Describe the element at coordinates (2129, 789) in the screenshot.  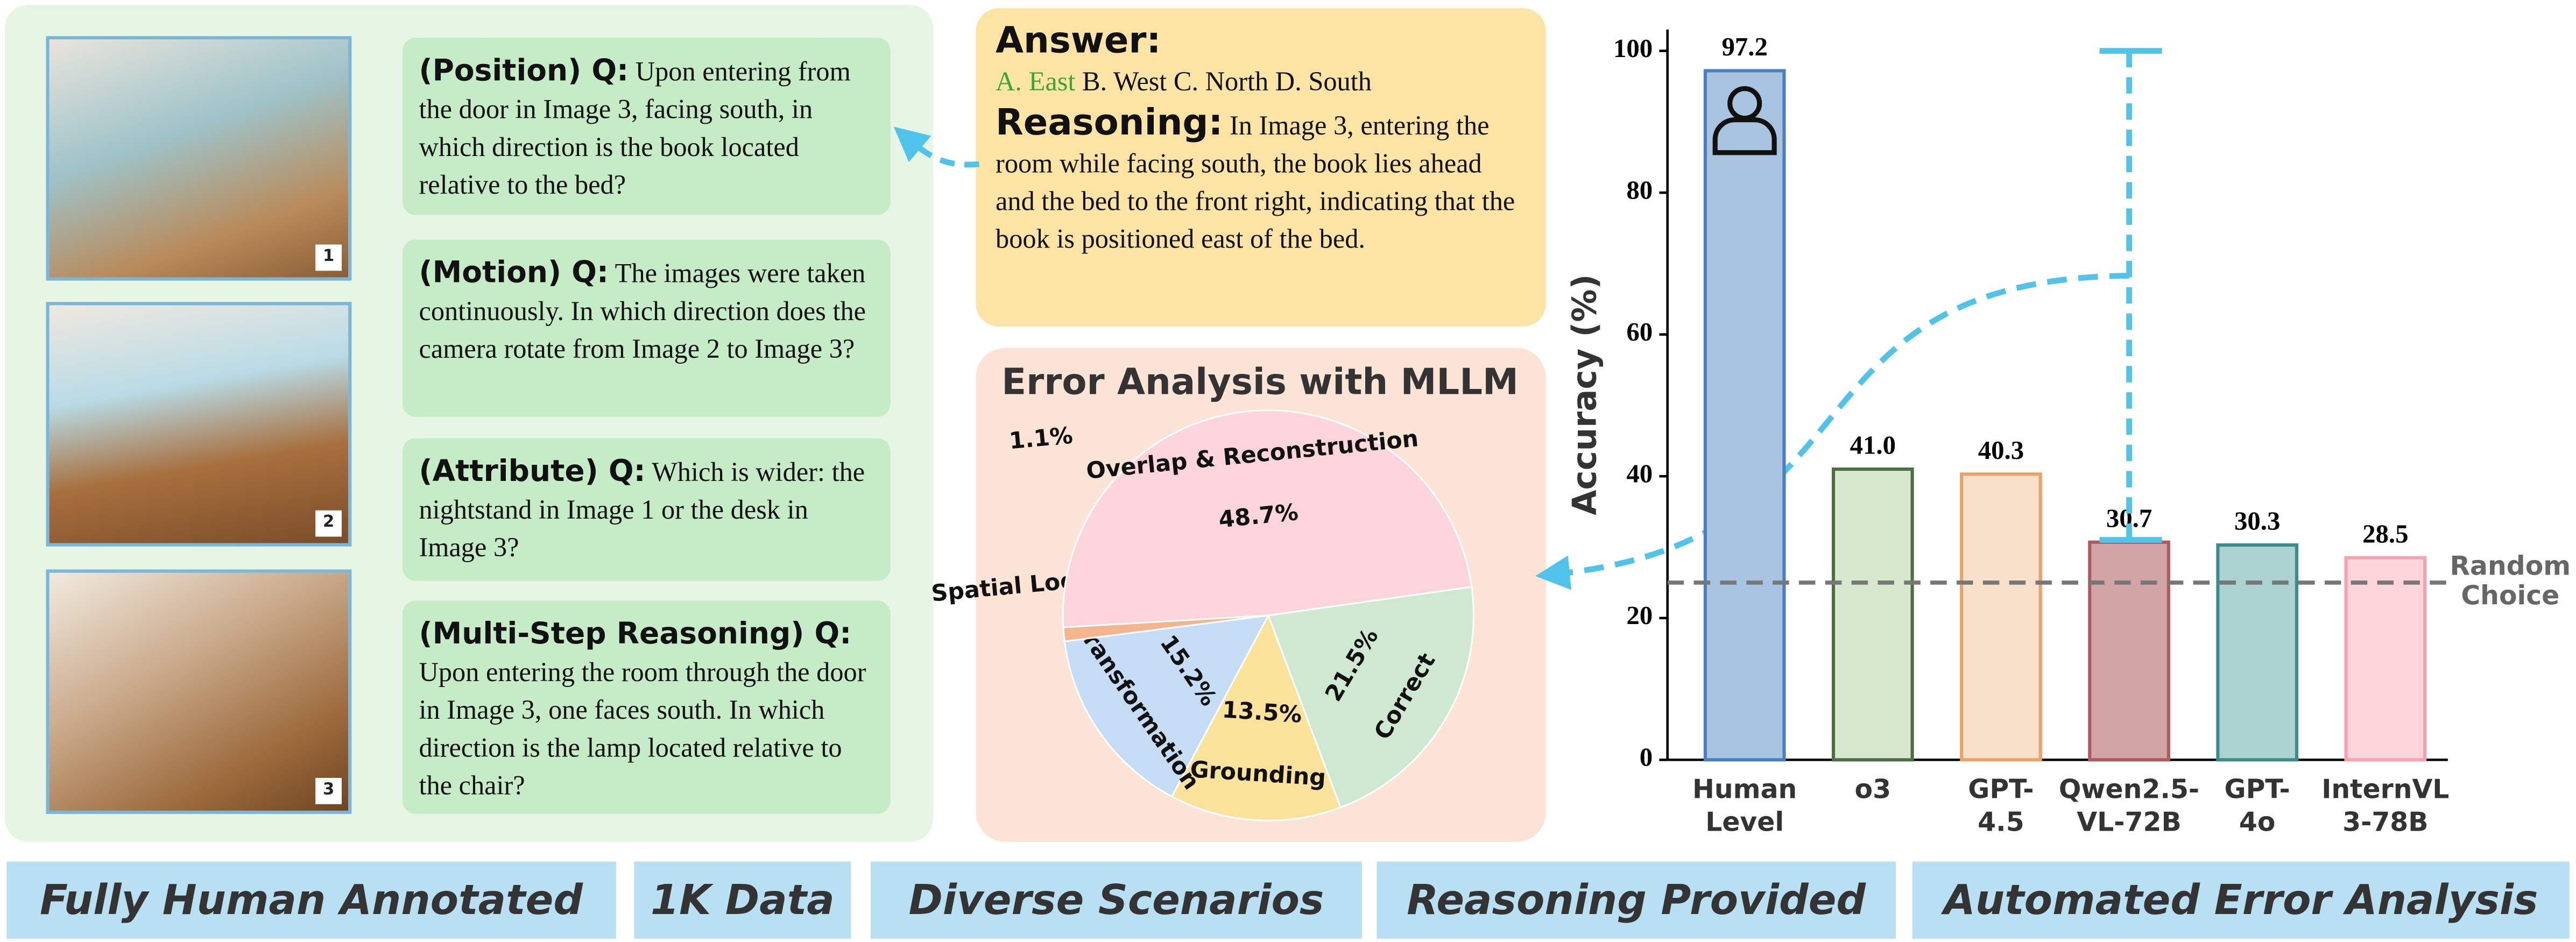
I see `x-tick-label: Qwen2.5-` at that location.